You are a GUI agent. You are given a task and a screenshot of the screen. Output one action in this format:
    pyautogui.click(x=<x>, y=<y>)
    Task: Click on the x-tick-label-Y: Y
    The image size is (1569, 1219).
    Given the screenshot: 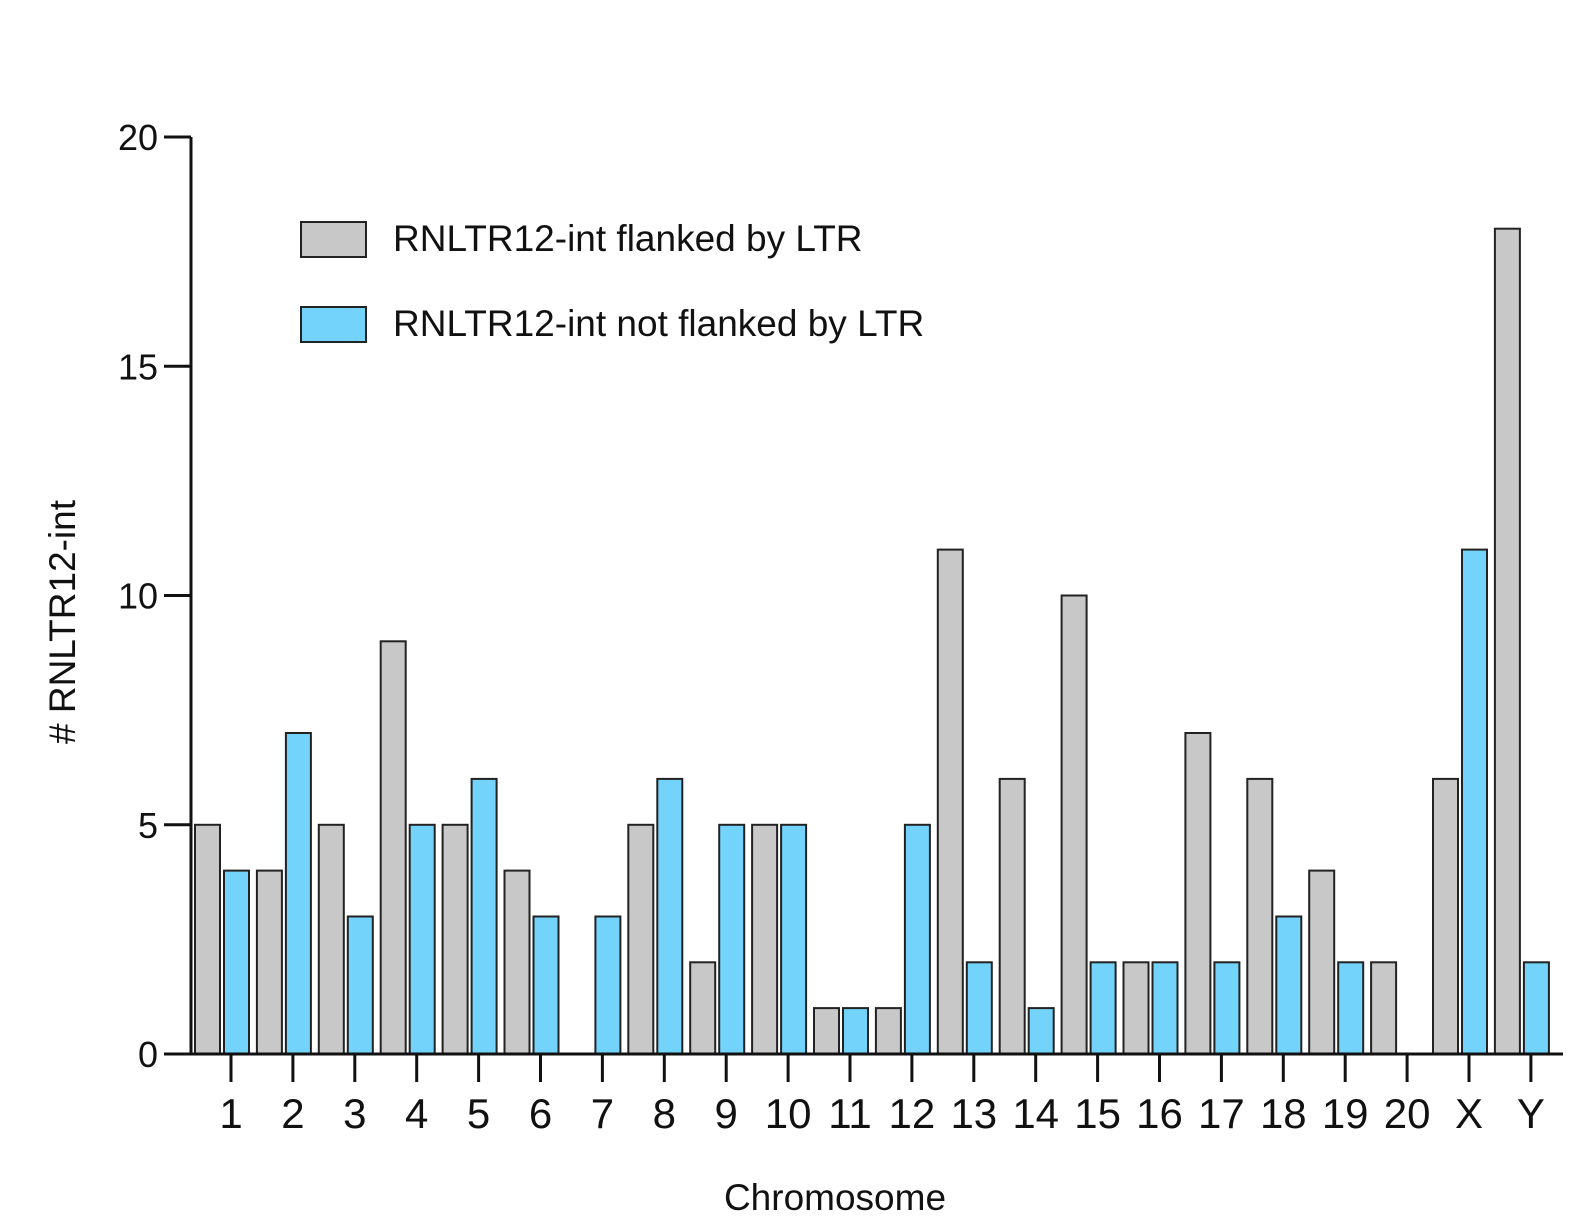 What is the action you would take?
    pyautogui.click(x=1531, y=1113)
    